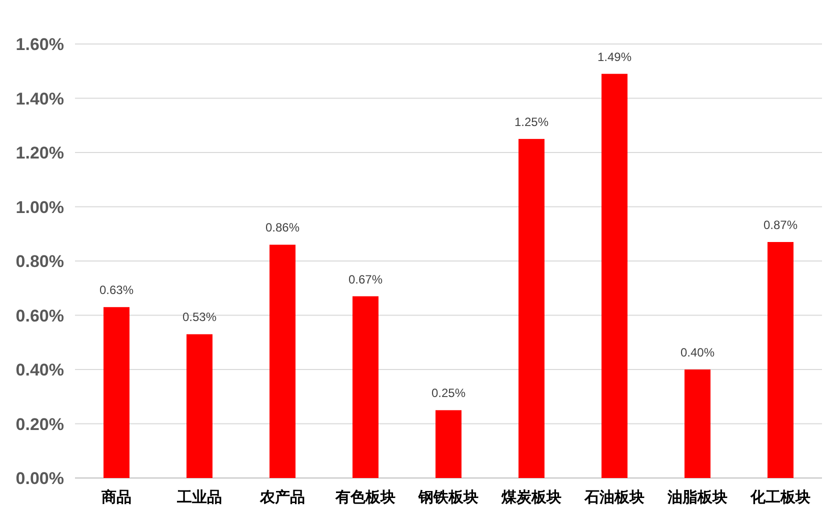  Describe the element at coordinates (40, 207) in the screenshot. I see `y-tick-label: 1.00%` at that location.